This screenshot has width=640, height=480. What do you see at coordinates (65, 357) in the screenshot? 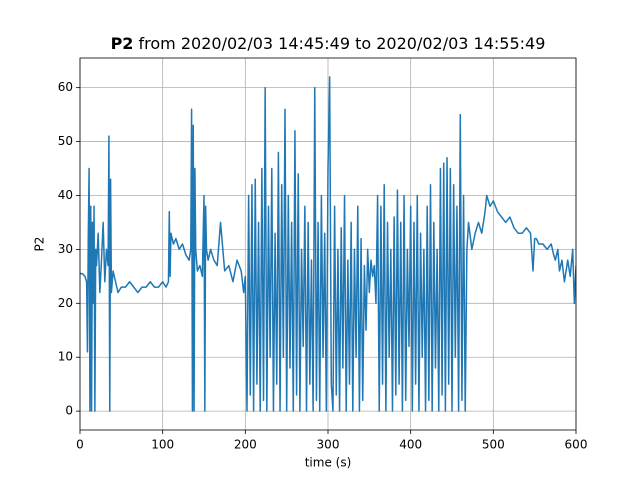
I see `y-tick-label: 10` at bounding box center [65, 357].